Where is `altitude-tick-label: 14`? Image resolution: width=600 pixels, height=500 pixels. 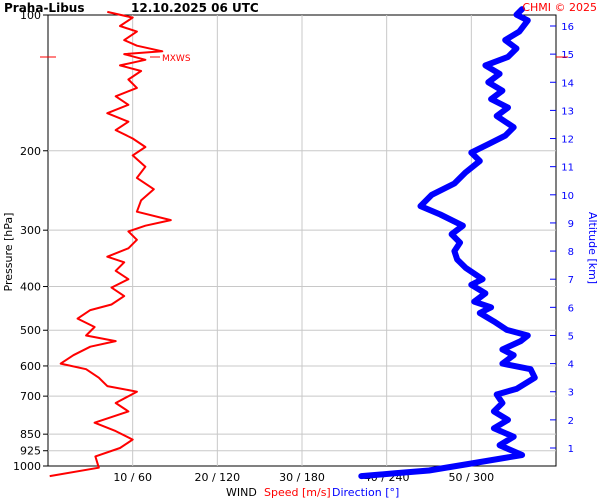
altitude-tick-label: 14 is located at coordinates (567, 83).